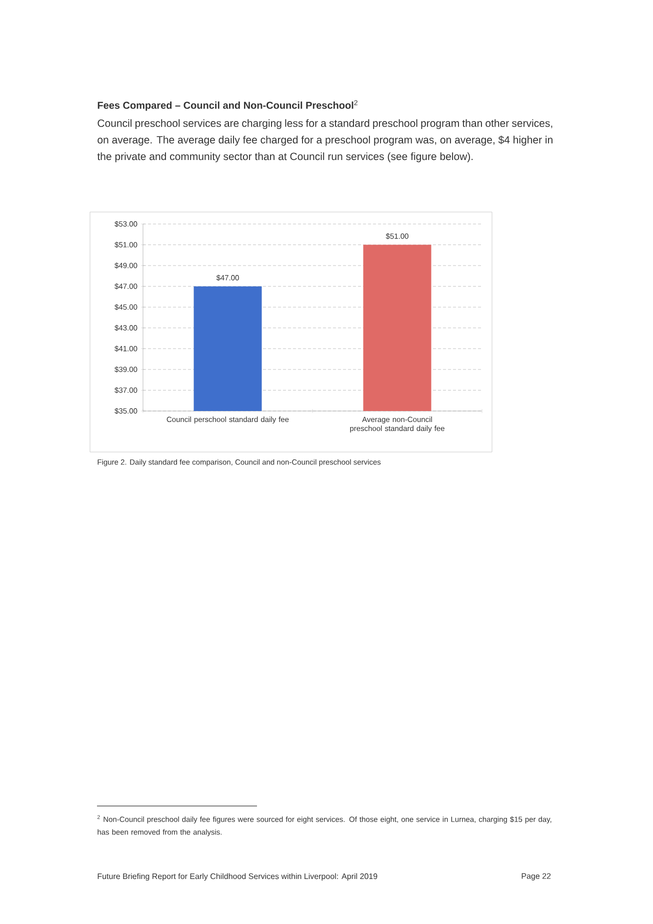 The image size is (653, 924). I want to click on chart-subtitle: Council preschool services are charging less for a standard preschool program than other services, on average. The average daily fee charged for a preschool program was, on average, $4 higher in the private and community sector than at Council run services (see figure below)., so click(324, 140).